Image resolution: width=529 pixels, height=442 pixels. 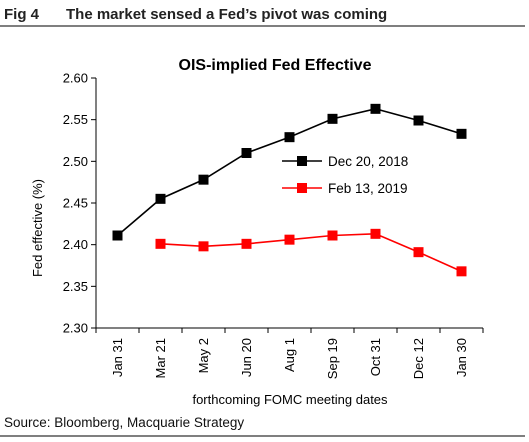 I want to click on x-tick-label: Sep 19, so click(x=332, y=358).